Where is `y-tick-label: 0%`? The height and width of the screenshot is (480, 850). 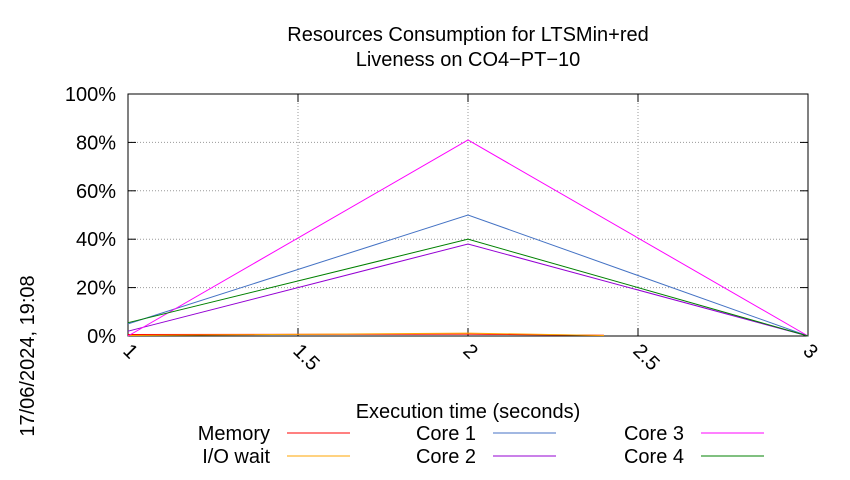
y-tick-label: 0% is located at coordinates (101, 337).